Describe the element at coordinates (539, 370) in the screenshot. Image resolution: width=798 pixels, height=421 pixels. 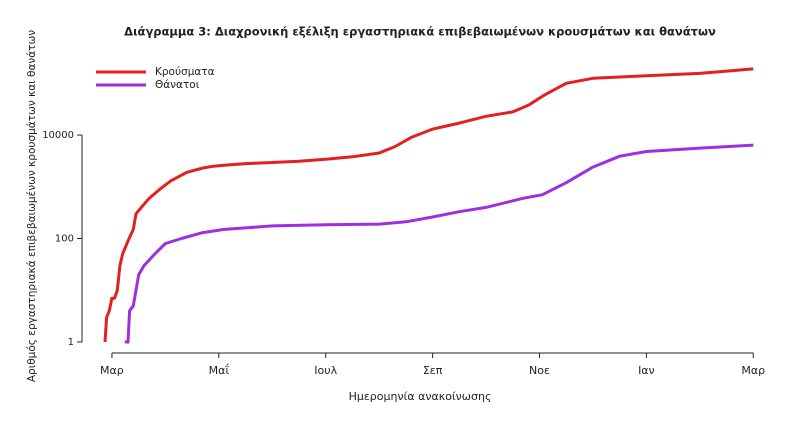
I see `x-tick-label: Νοε` at that location.